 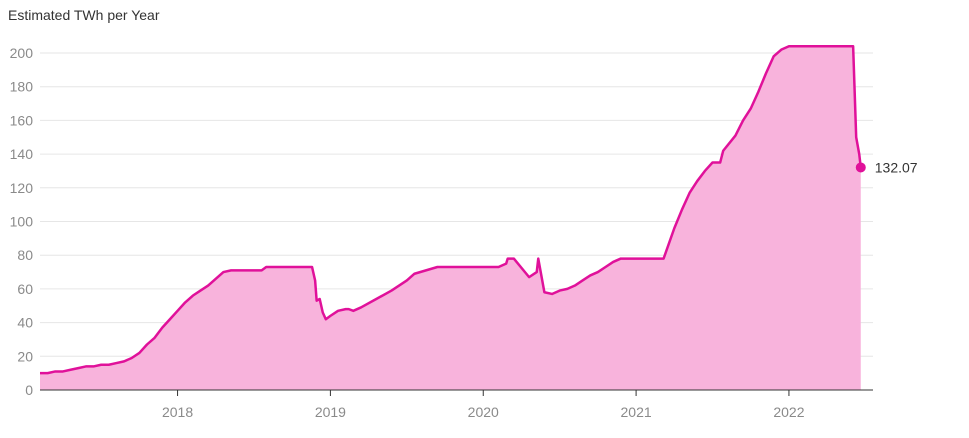 What do you see at coordinates (25, 255) in the screenshot?
I see `y-tick-label-80: 80` at bounding box center [25, 255].